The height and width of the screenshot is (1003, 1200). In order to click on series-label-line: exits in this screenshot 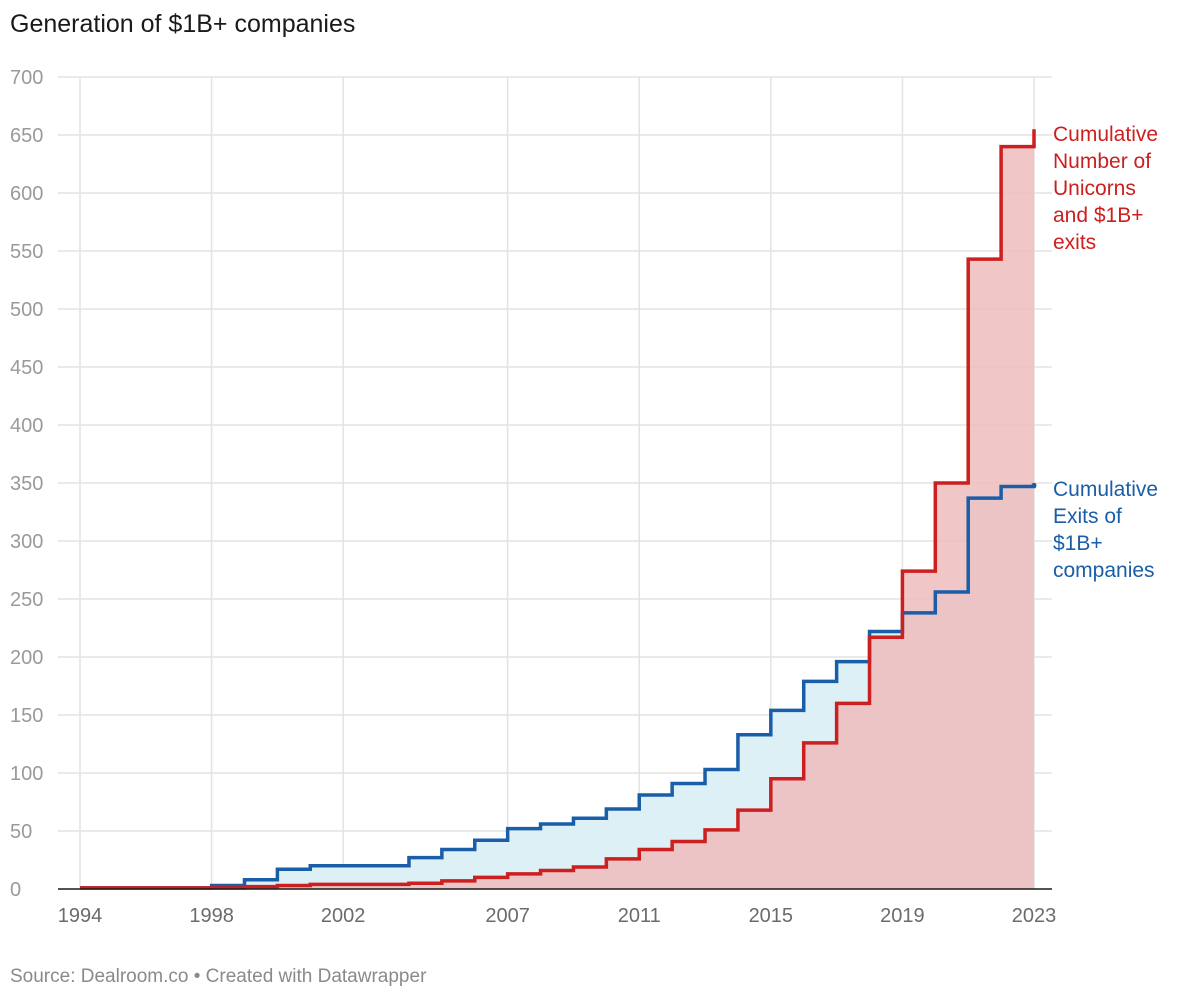, I will do `click(1074, 242)`.